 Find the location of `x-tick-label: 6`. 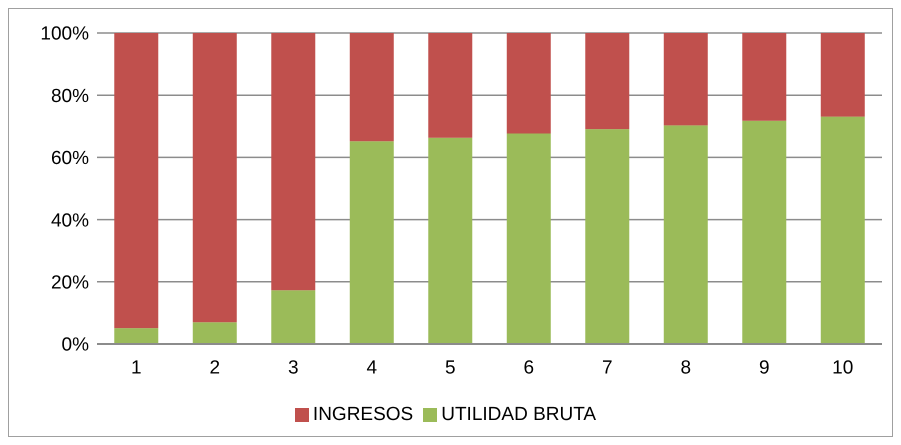

x-tick-label: 6 is located at coordinates (528, 367).